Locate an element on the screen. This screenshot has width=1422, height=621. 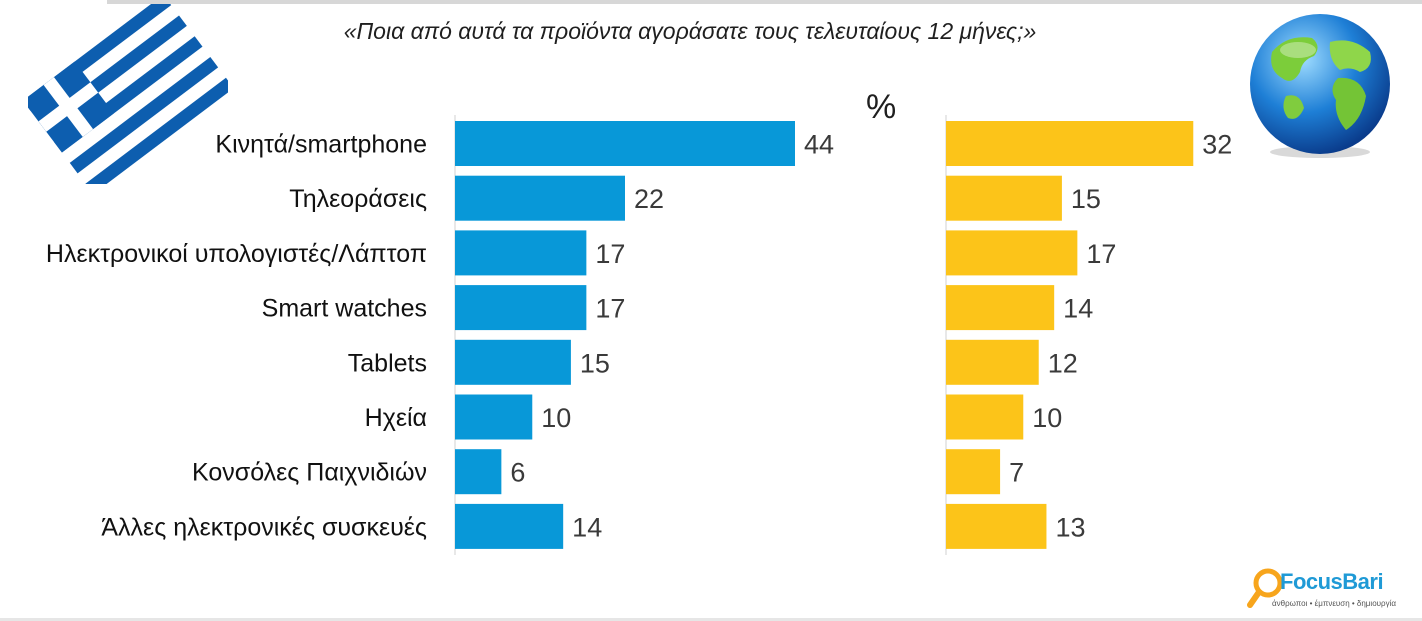
category-label: Τηλεοράσεις is located at coordinates (358, 199).